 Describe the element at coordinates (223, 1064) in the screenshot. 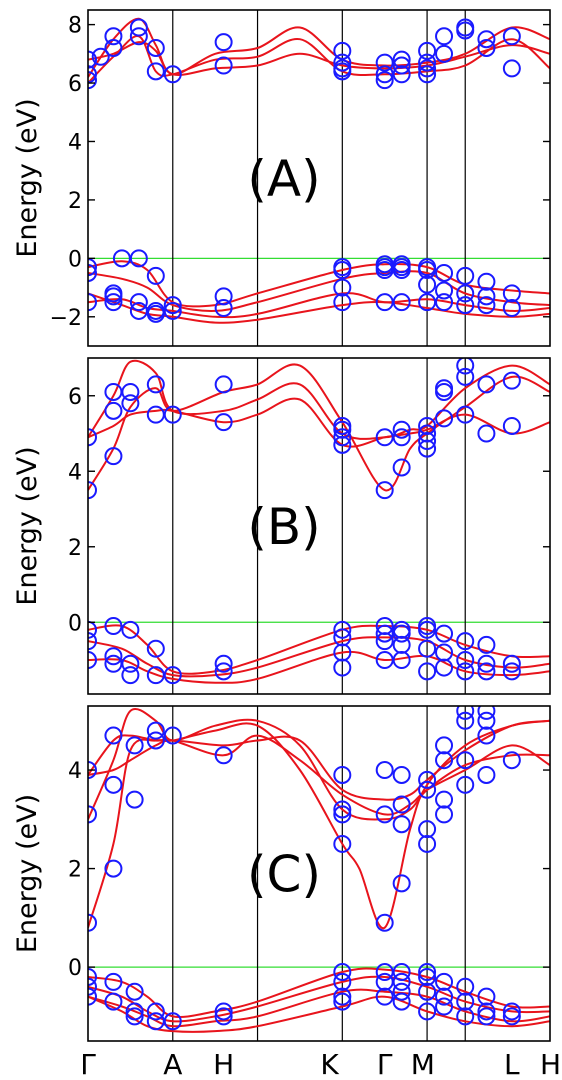

I see `x-tick-label: H` at that location.